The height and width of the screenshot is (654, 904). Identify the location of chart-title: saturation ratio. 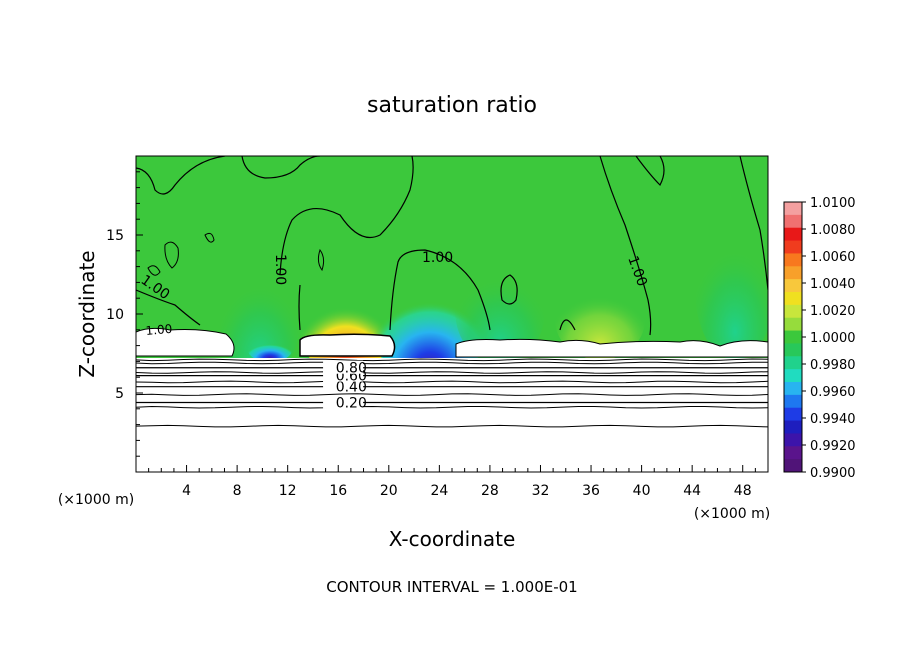
(452, 105).